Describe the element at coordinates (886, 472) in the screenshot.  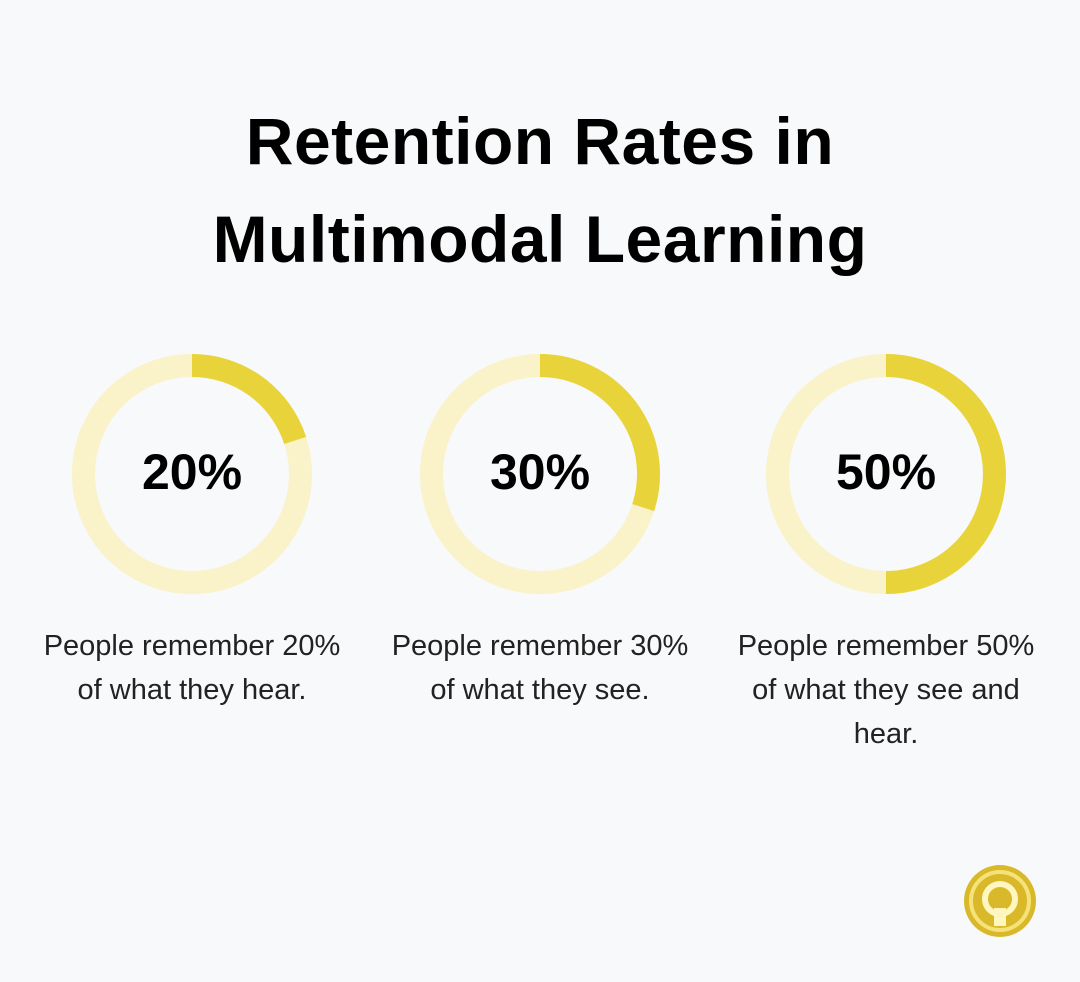
I see `center-label: 50%` at that location.